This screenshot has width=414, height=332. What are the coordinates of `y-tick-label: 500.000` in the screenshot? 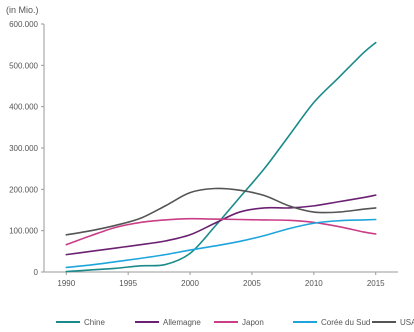 It's located at (23, 65).